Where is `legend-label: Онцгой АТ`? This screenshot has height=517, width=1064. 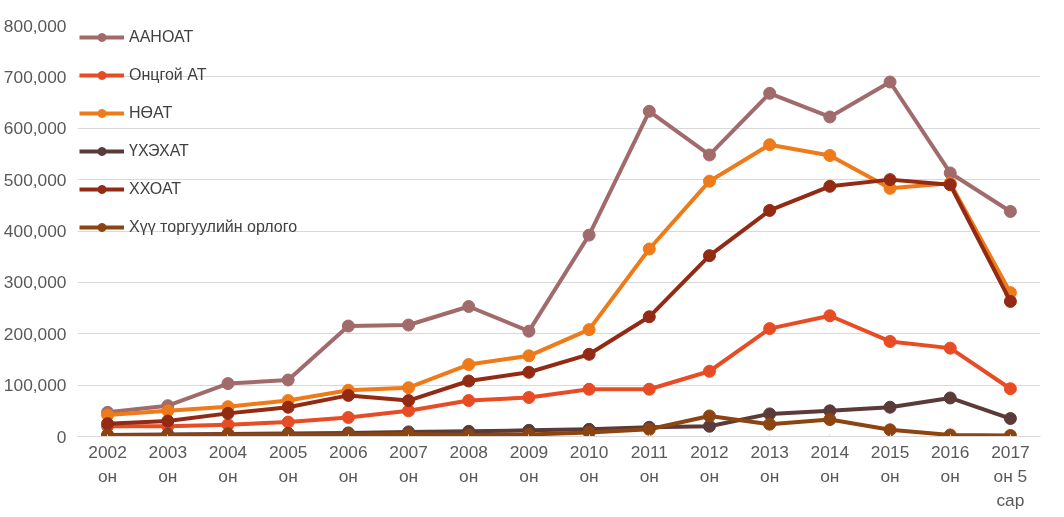
legend-label: Онцгой АТ is located at coordinates (168, 75).